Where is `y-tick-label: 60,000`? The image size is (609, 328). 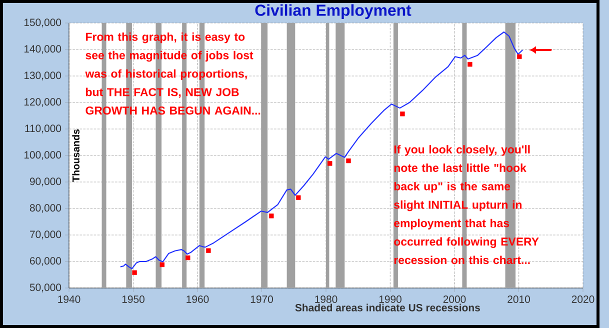 y-tick-label: 60,000 is located at coordinates (46, 261).